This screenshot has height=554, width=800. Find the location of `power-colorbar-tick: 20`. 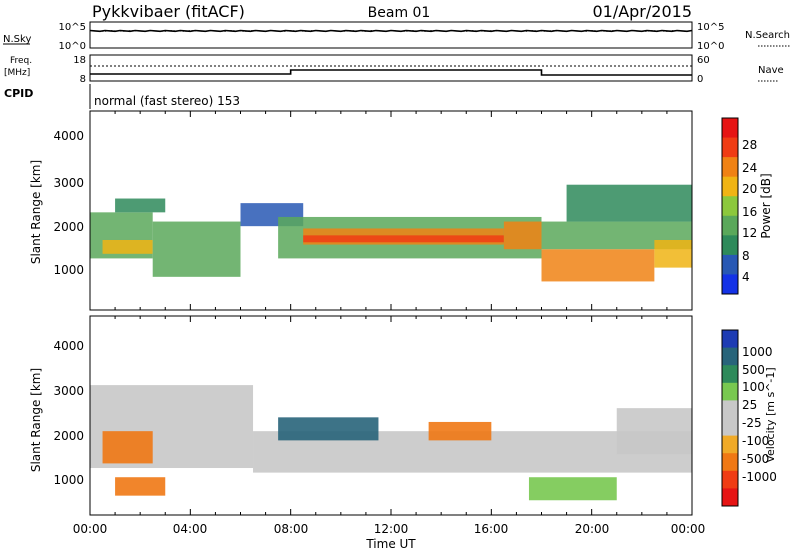

power-colorbar-tick: 20 is located at coordinates (749, 189).